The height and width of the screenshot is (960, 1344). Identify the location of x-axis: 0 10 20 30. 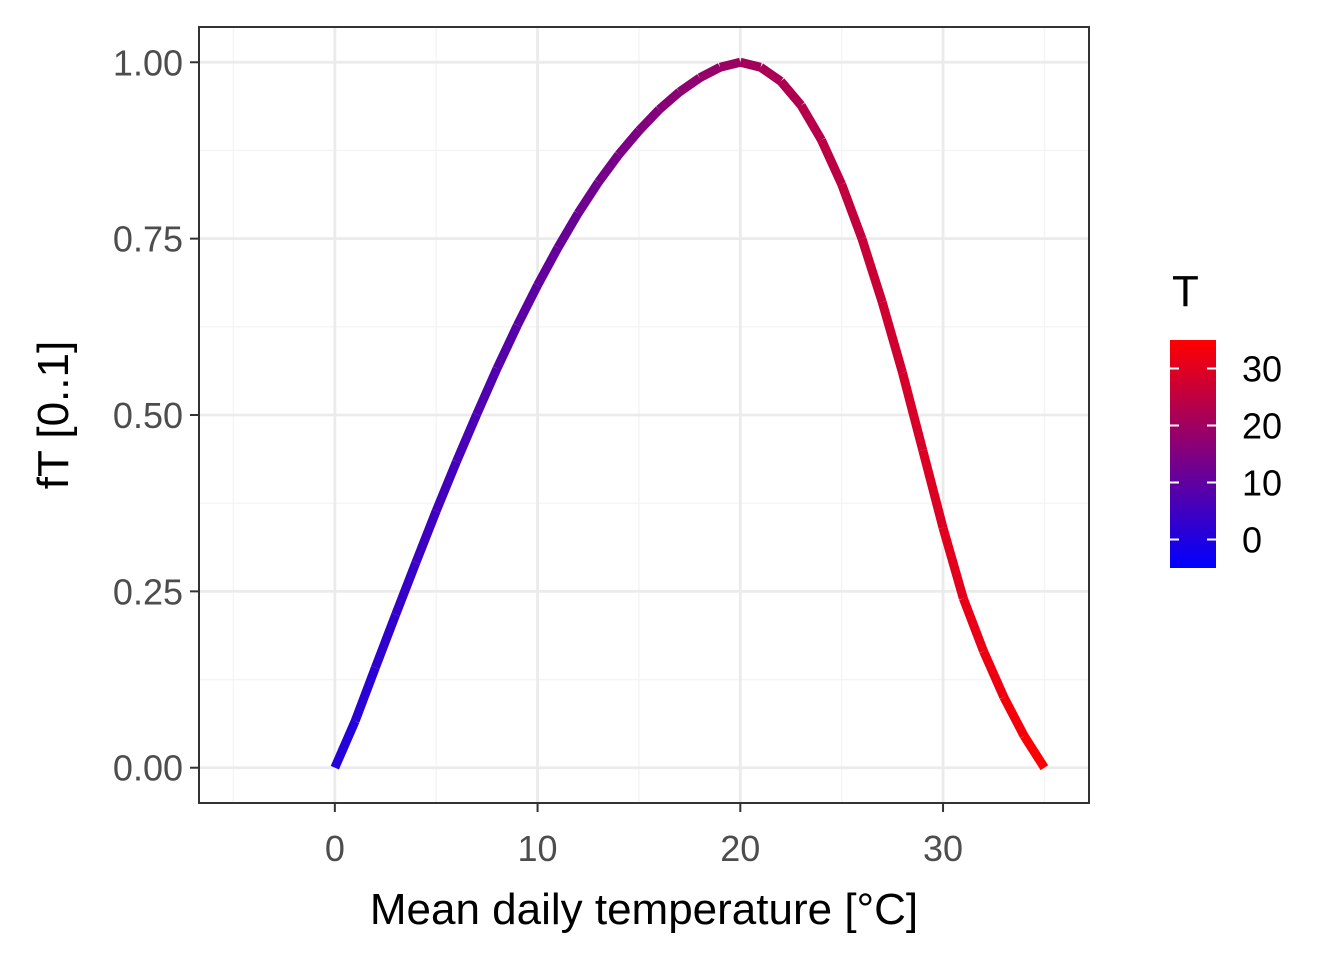
(644, 836).